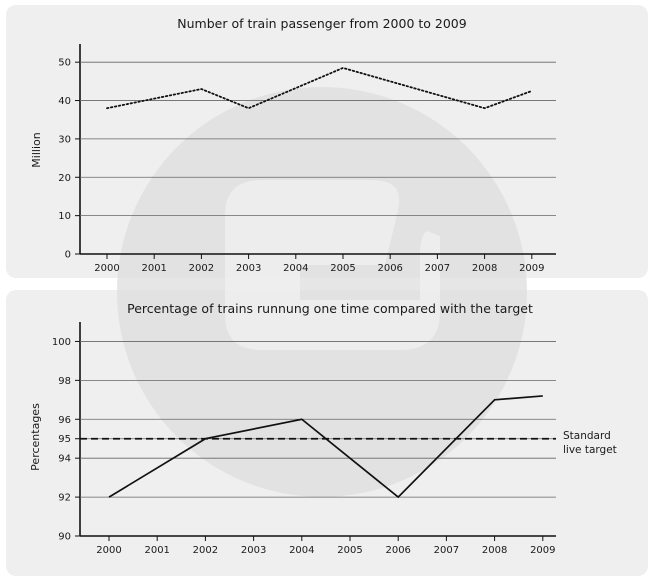  I want to click on y-tick-label: 30, so click(64, 139).